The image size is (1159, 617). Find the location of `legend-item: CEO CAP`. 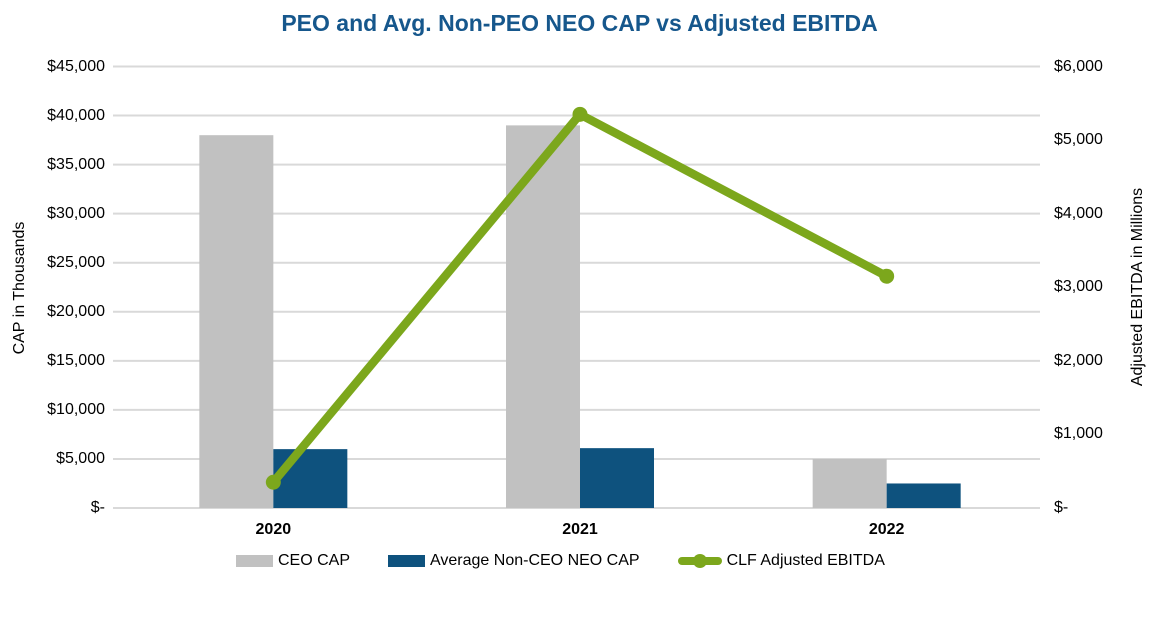

legend-item: CEO CAP is located at coordinates (293, 561).